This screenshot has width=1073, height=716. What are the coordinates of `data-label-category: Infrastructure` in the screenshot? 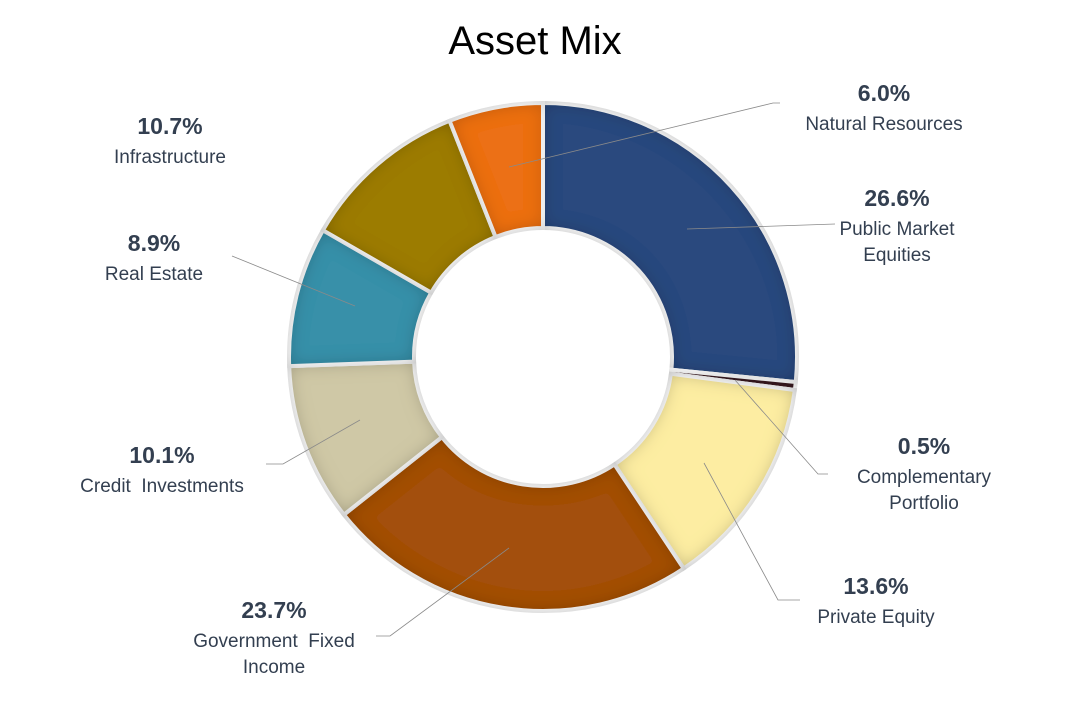 It's located at (170, 157).